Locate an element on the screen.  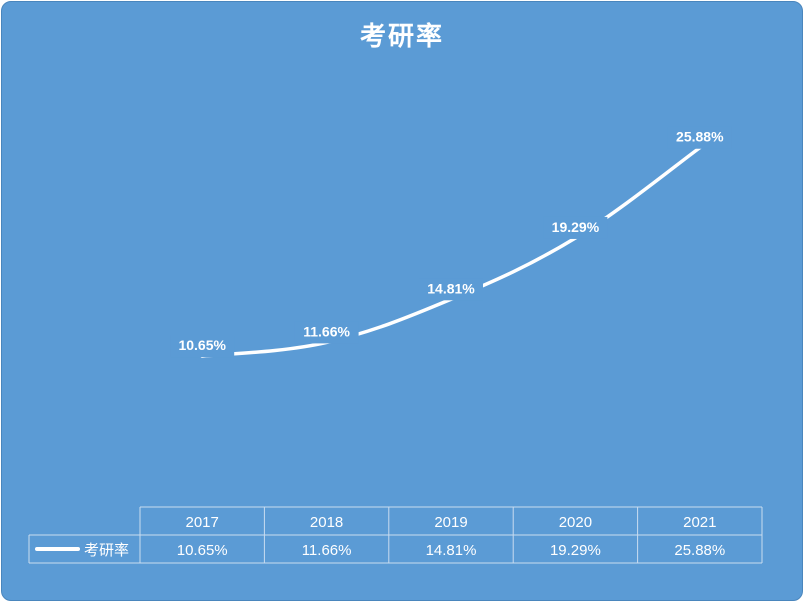
table-header-2021: 2021 is located at coordinates (699, 522).